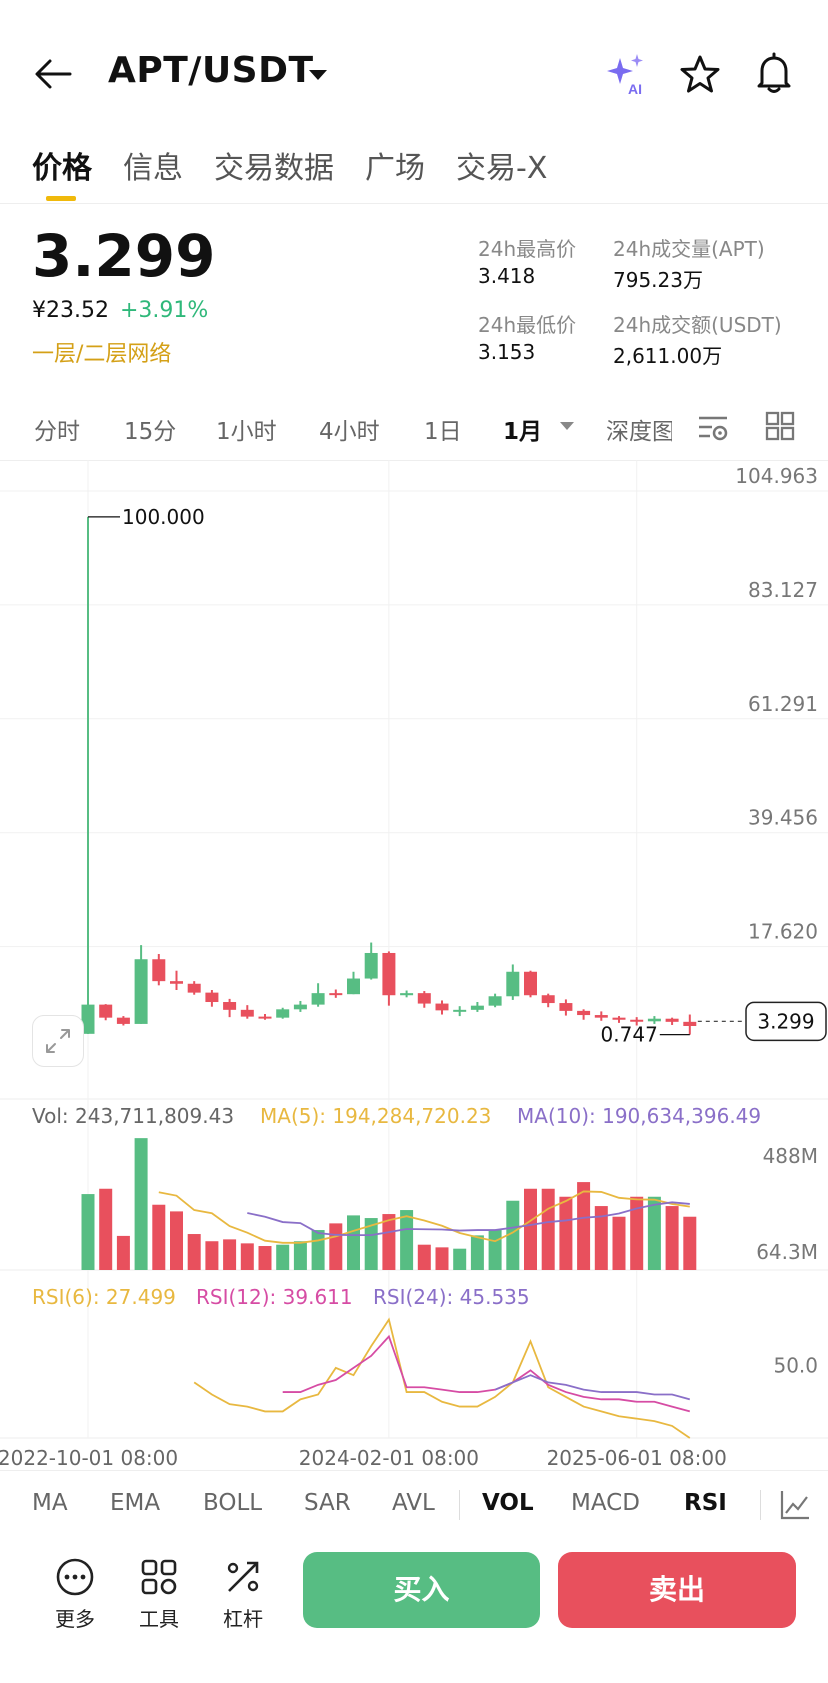 The width and height of the screenshot is (828, 1683). I want to click on price-tick-label: 39.456, so click(783, 818).